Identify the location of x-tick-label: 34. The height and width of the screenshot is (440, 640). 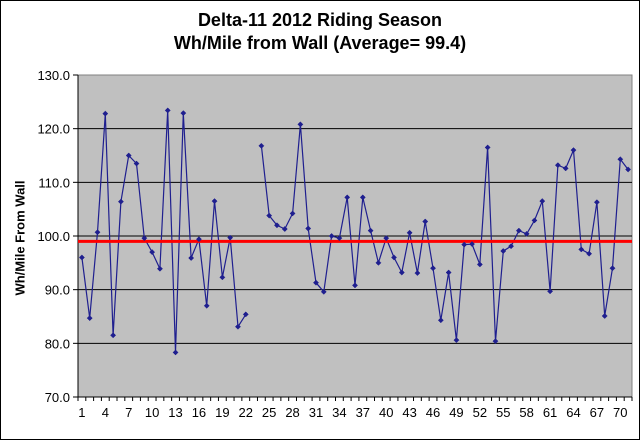
(339, 412).